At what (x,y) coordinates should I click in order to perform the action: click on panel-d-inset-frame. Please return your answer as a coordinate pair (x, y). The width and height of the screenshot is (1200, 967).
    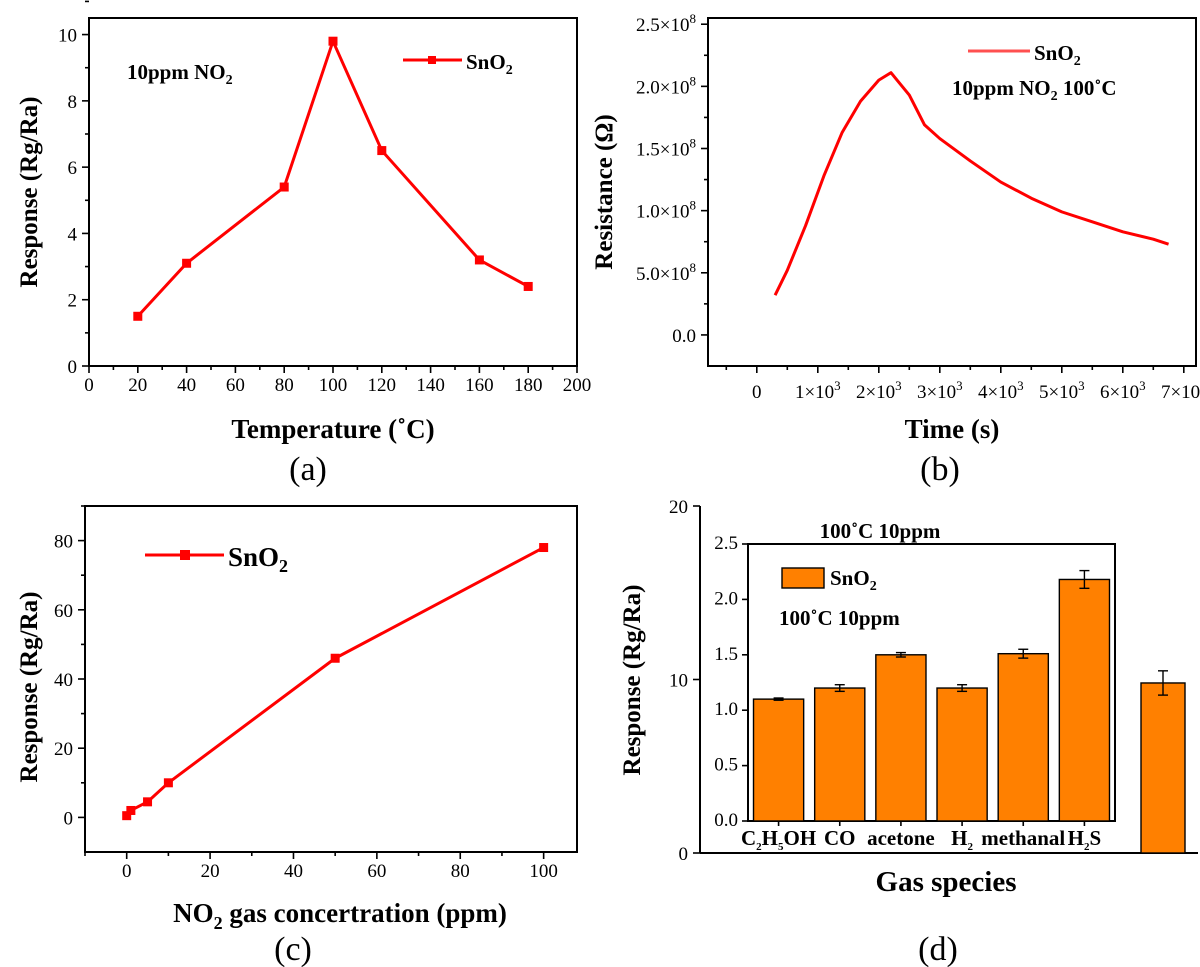
    Looking at the image, I should click on (931, 682).